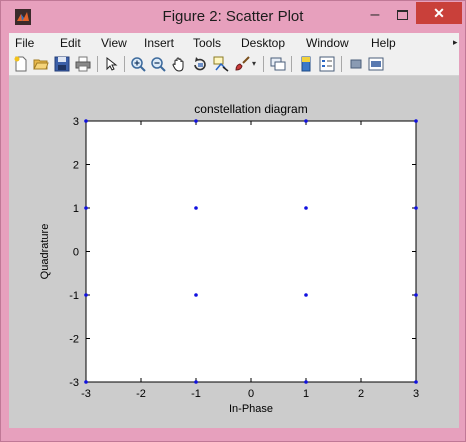  Describe the element at coordinates (45, 252) in the screenshot. I see `y-axis-label: Quadrature` at that location.